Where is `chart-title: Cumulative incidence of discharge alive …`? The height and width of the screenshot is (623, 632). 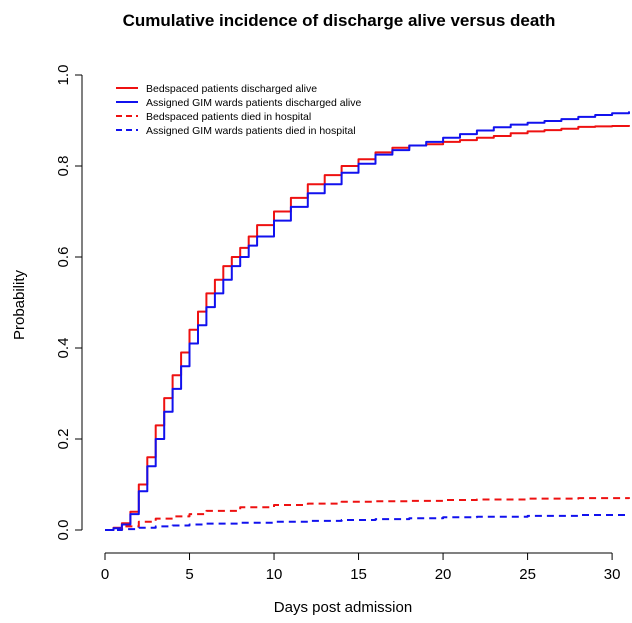 chart-title: Cumulative incidence of discharge alive … is located at coordinates (339, 20).